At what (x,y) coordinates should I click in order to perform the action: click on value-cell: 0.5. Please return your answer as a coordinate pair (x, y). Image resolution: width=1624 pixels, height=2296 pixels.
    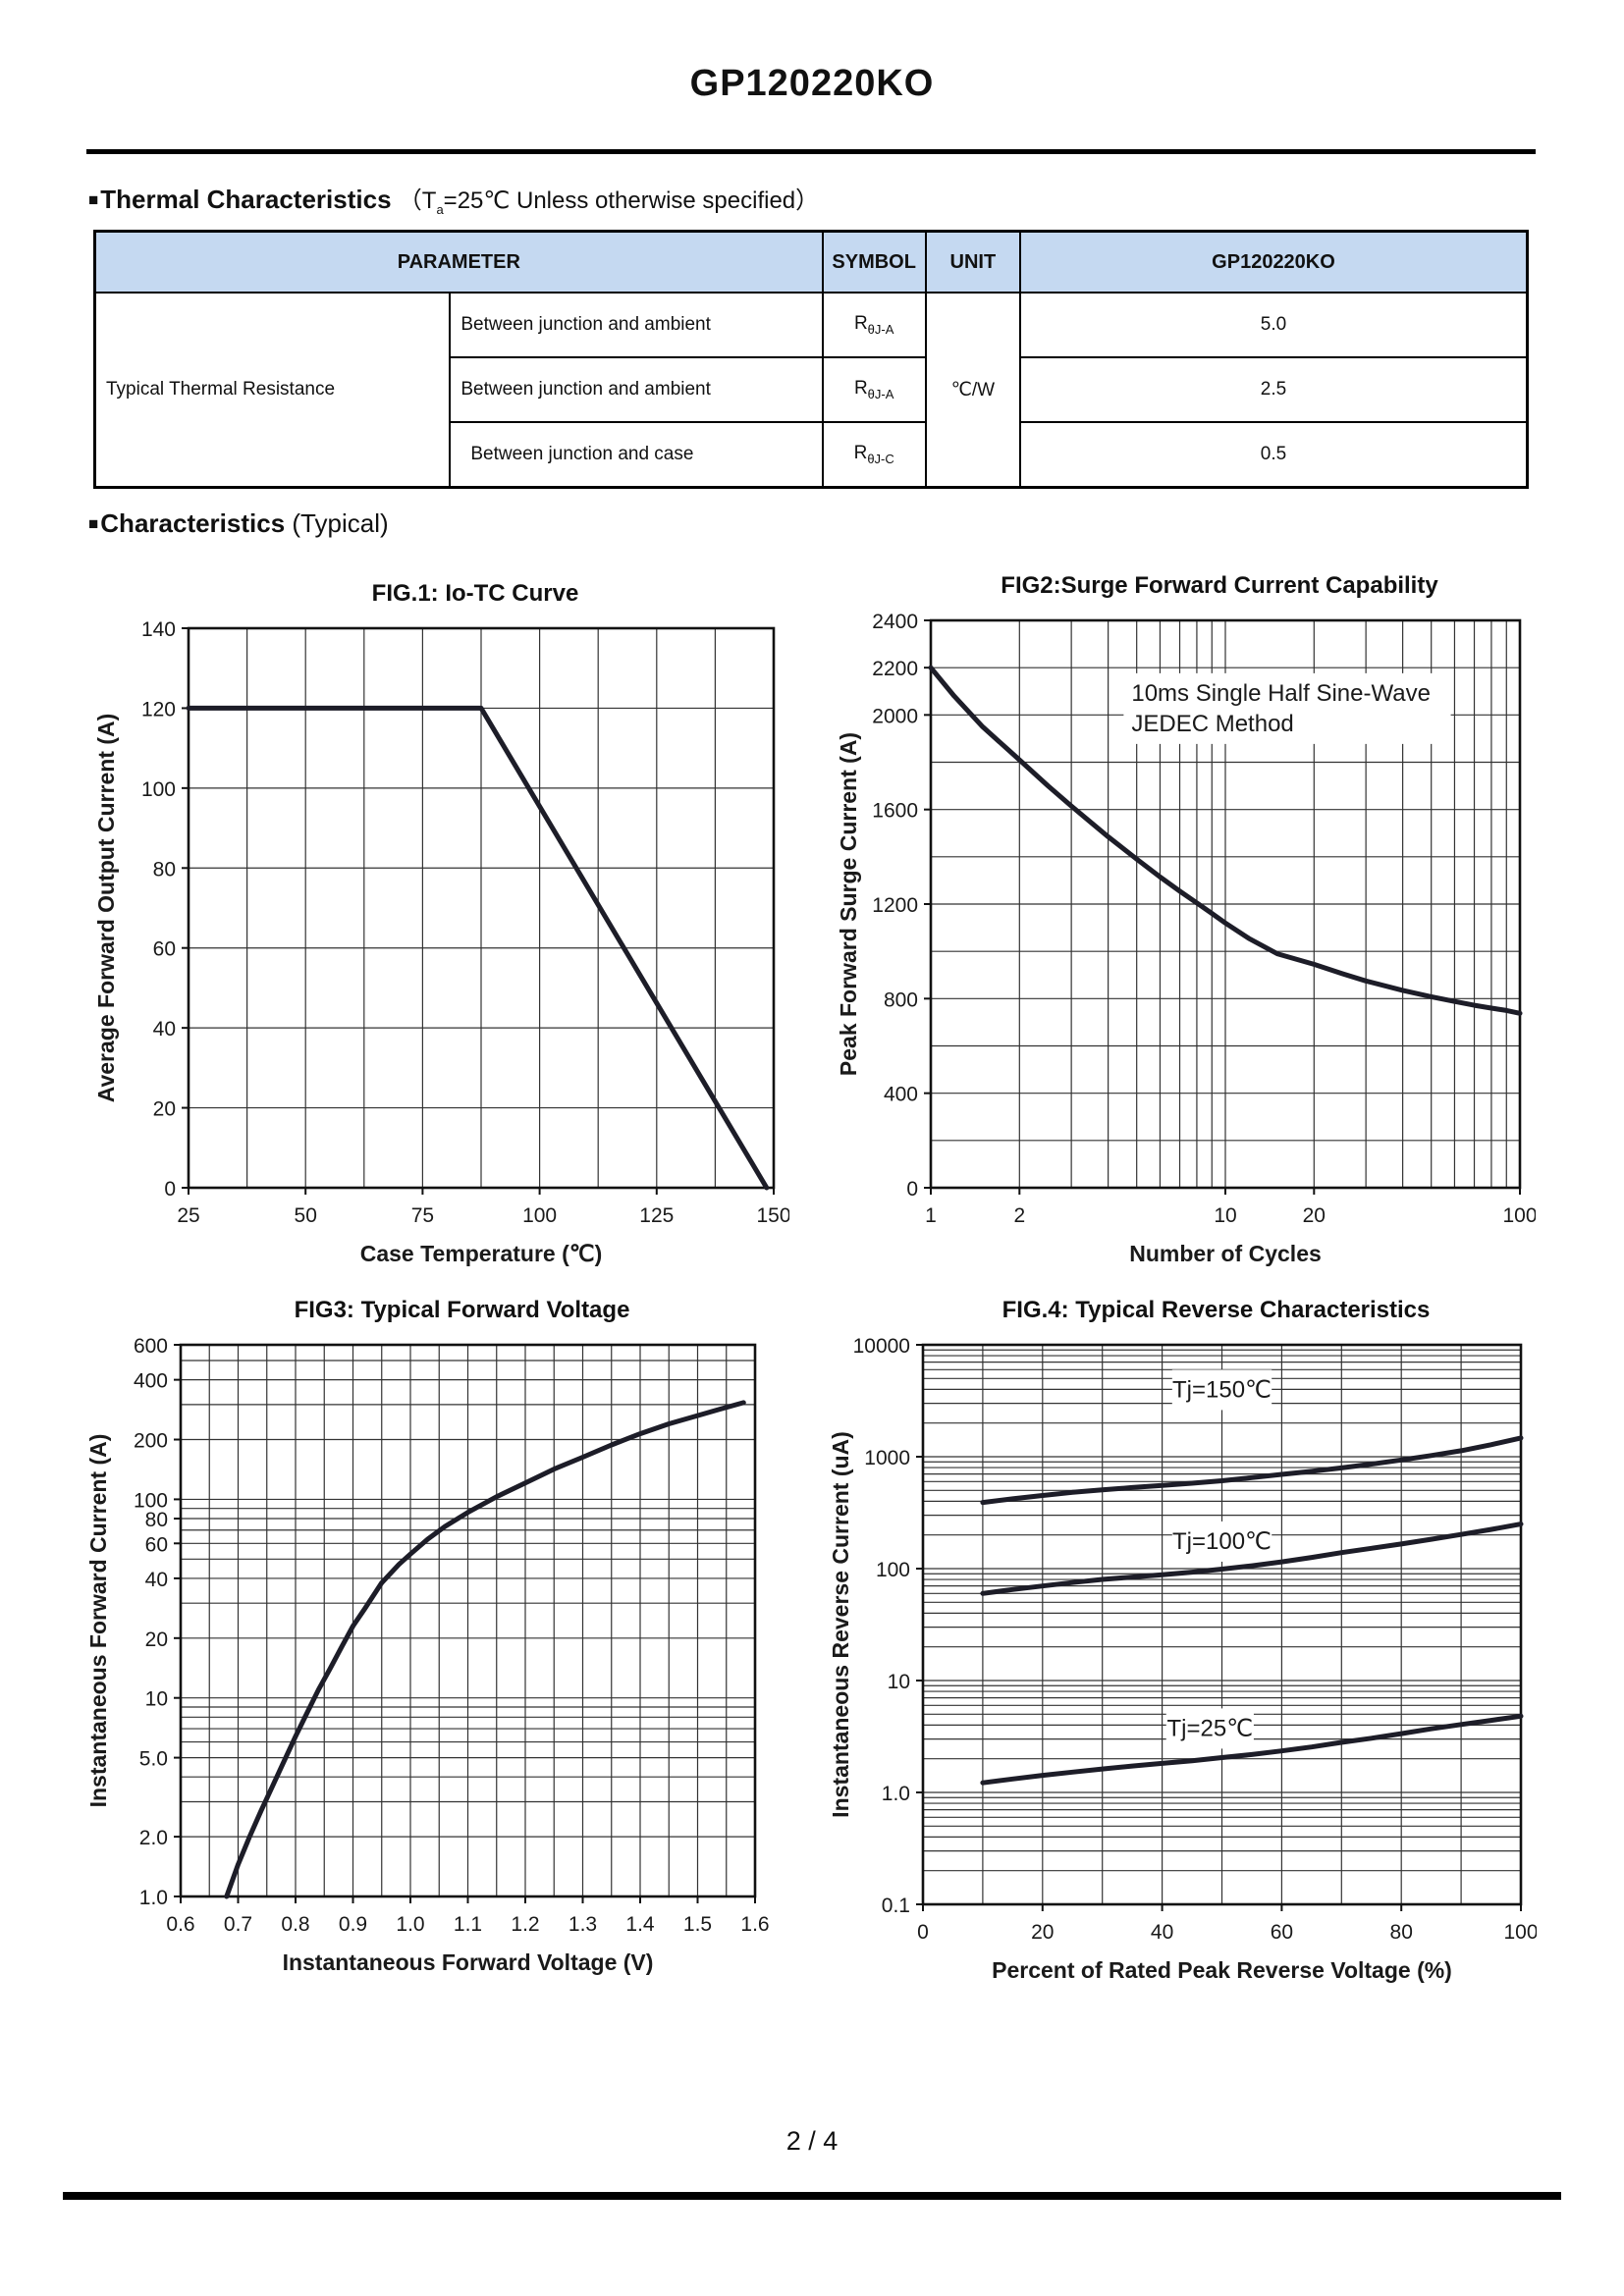
    Looking at the image, I should click on (1273, 455).